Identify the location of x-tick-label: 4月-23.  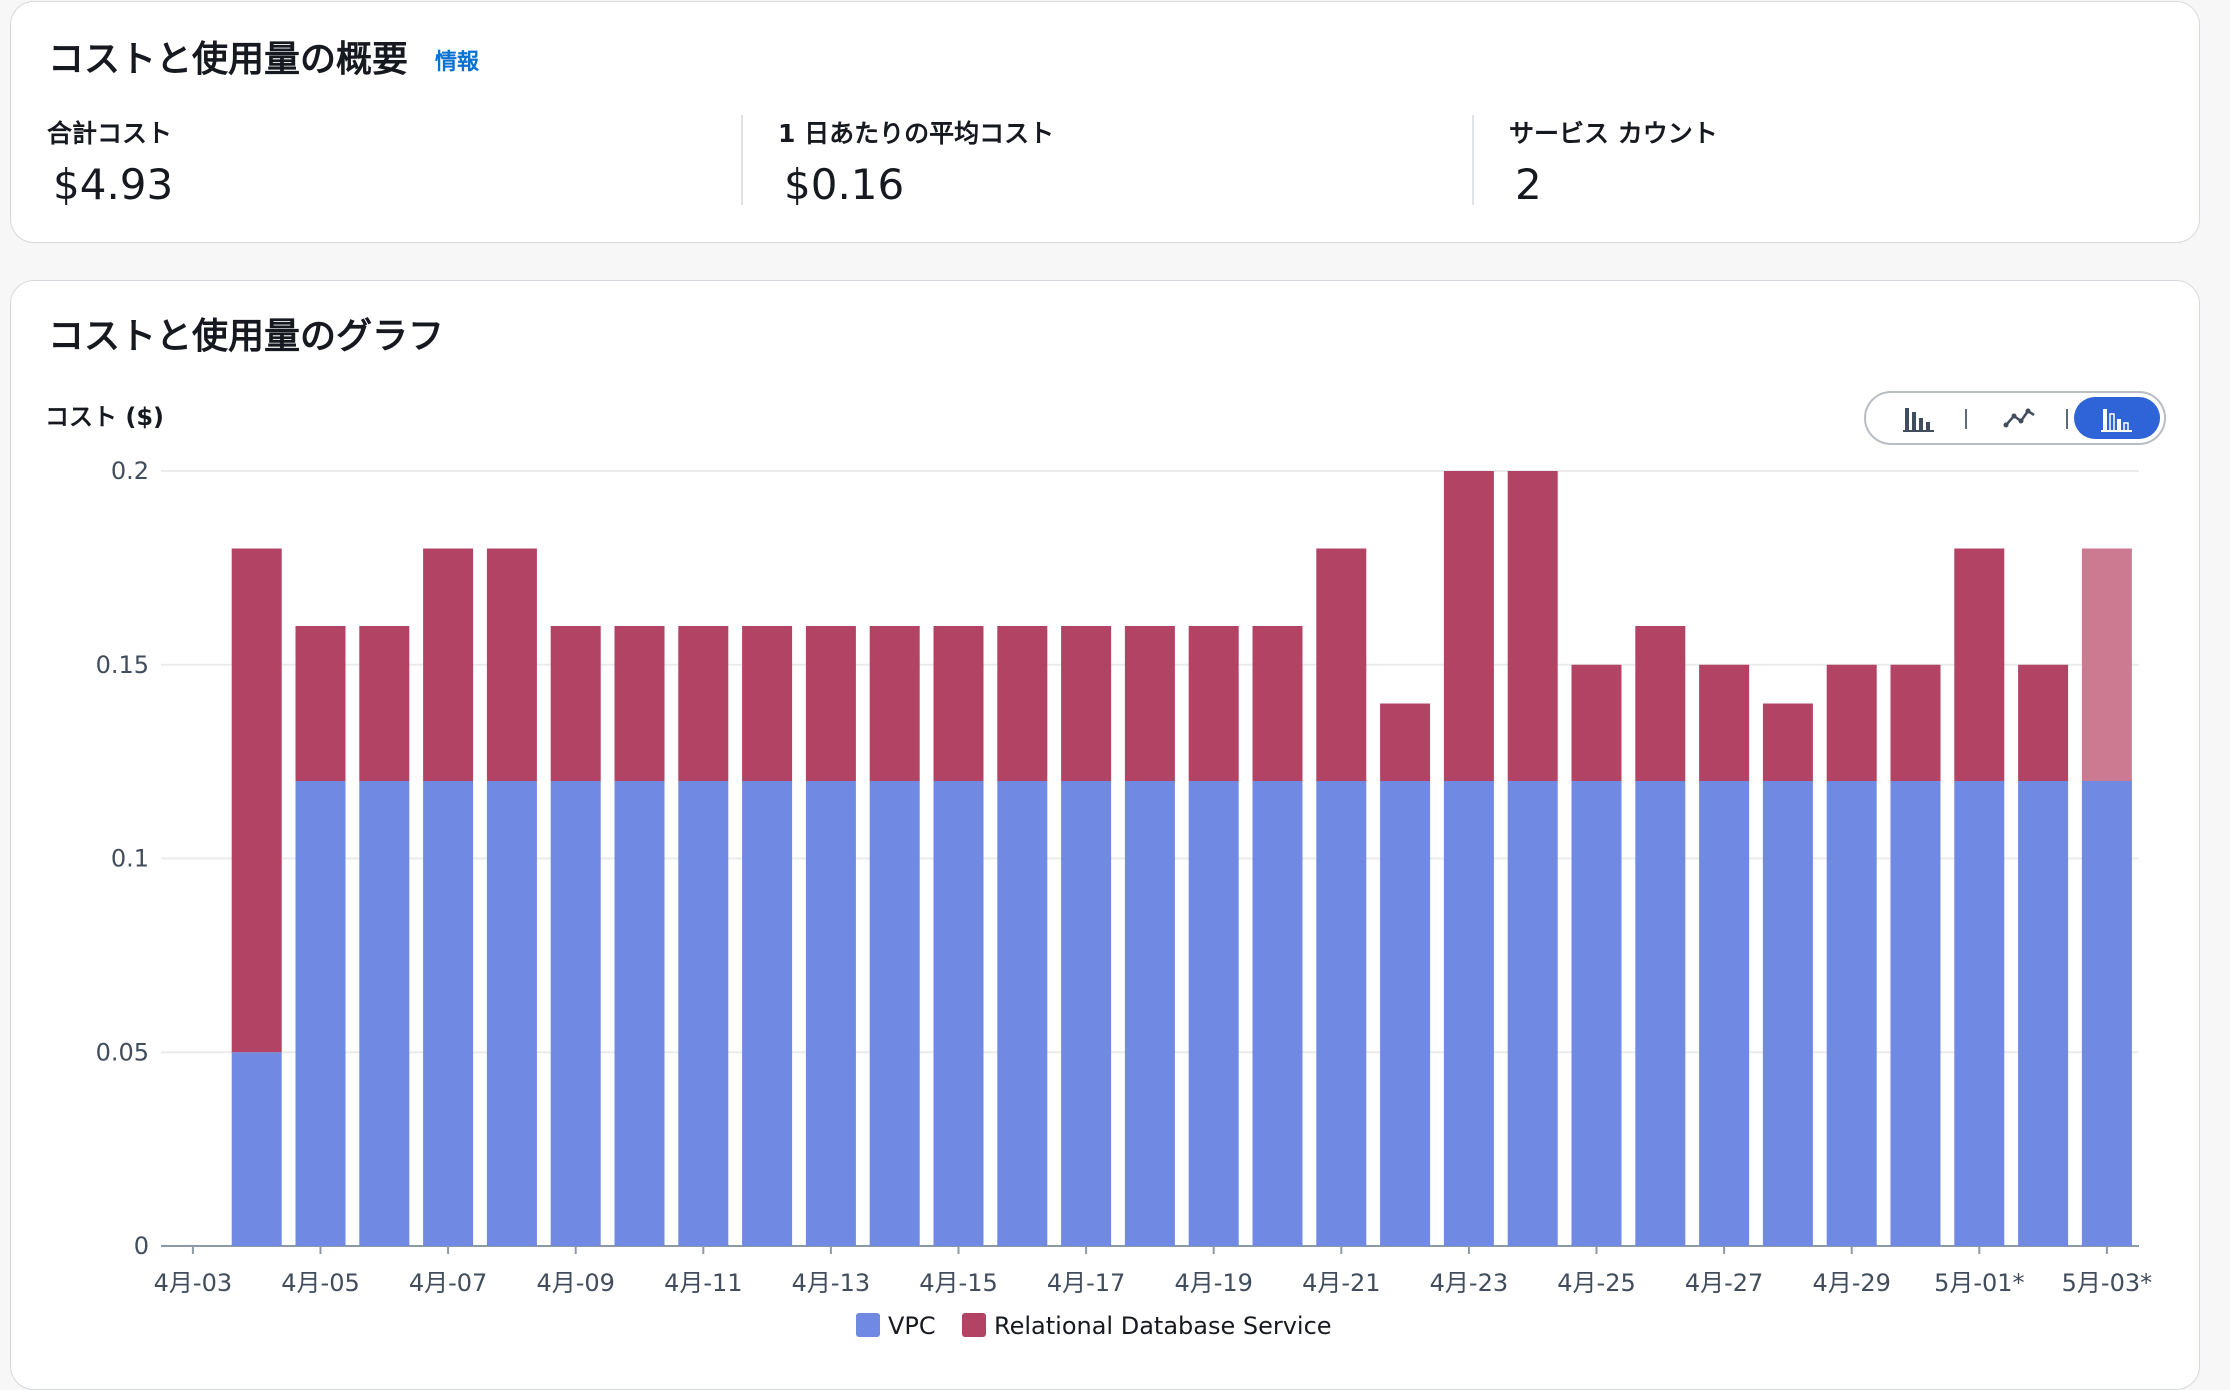
(1469, 1283).